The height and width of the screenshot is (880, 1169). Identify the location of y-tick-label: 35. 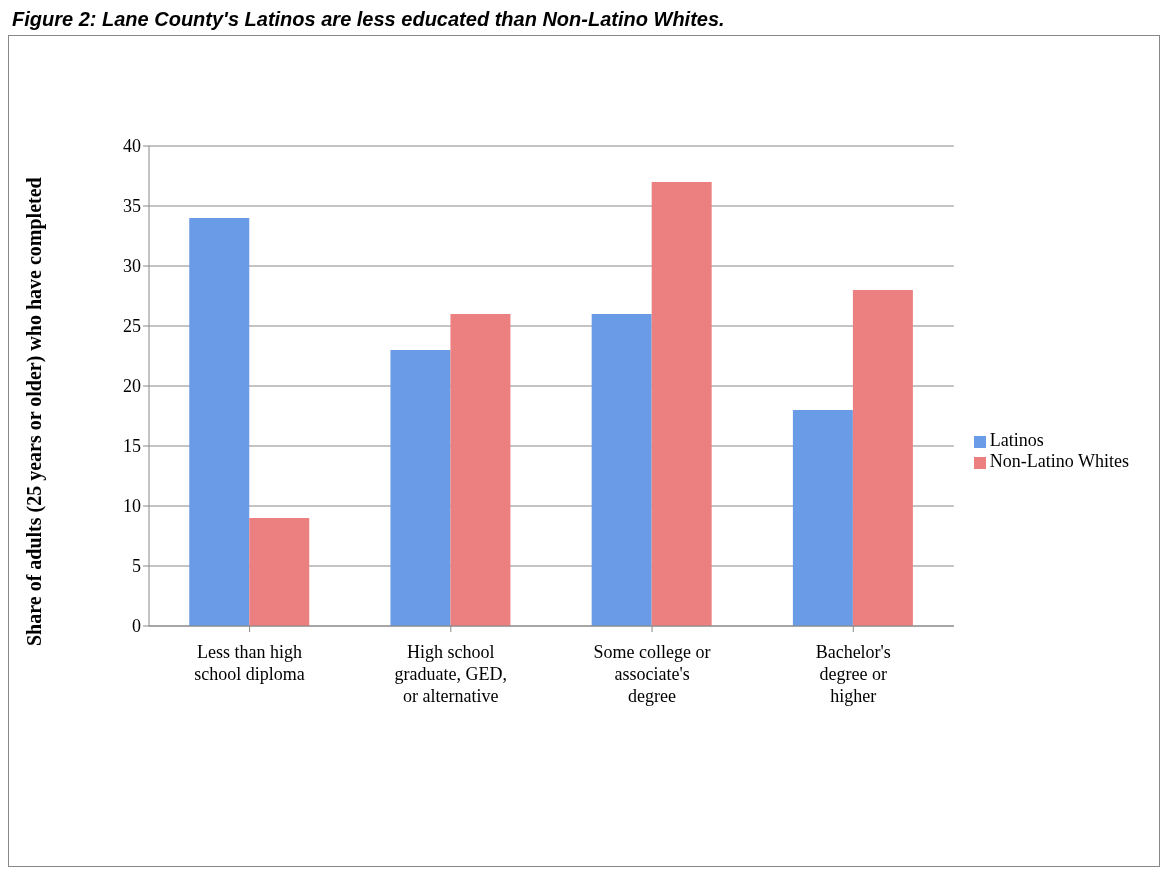
(132, 206).